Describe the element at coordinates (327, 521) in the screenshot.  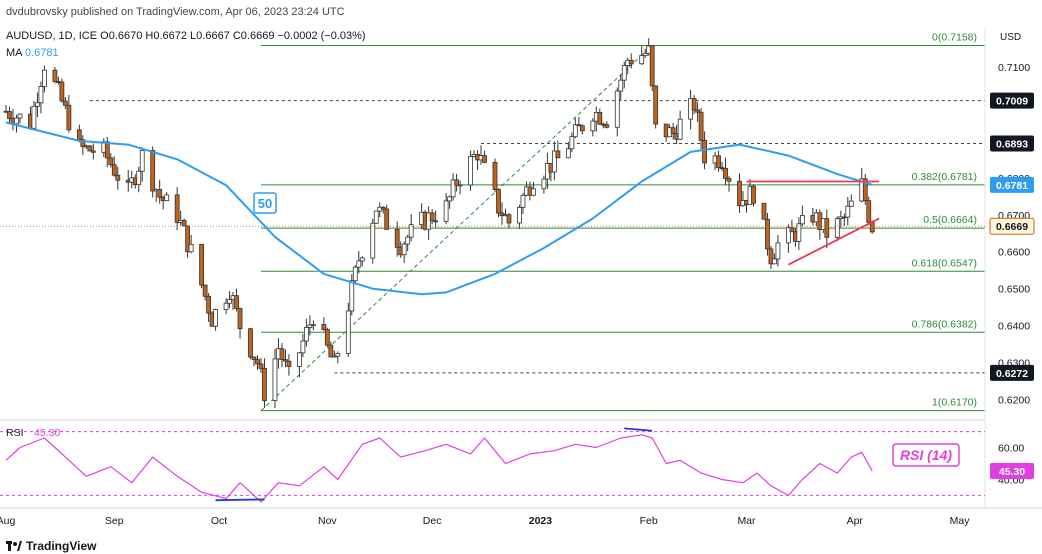
I see `time-tick-label: Nov` at that location.